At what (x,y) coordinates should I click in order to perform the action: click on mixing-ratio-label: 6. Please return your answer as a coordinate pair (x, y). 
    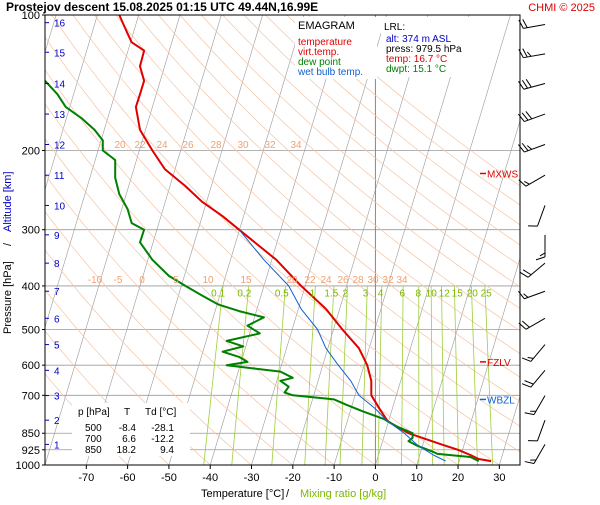
    Looking at the image, I should click on (402, 294).